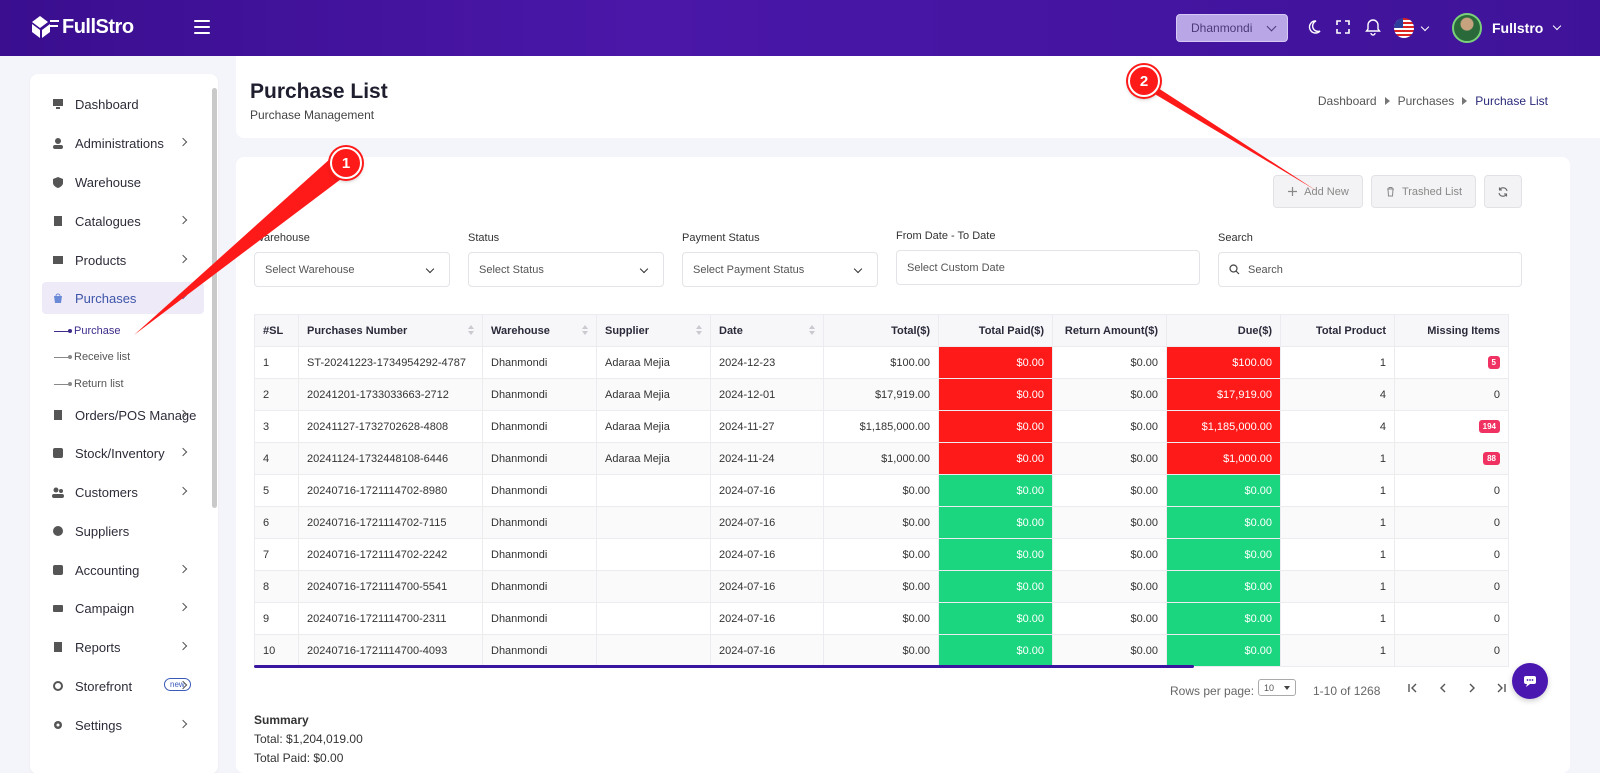  What do you see at coordinates (123, 608) in the screenshot?
I see `sidebar-item-campaign: Campaign` at bounding box center [123, 608].